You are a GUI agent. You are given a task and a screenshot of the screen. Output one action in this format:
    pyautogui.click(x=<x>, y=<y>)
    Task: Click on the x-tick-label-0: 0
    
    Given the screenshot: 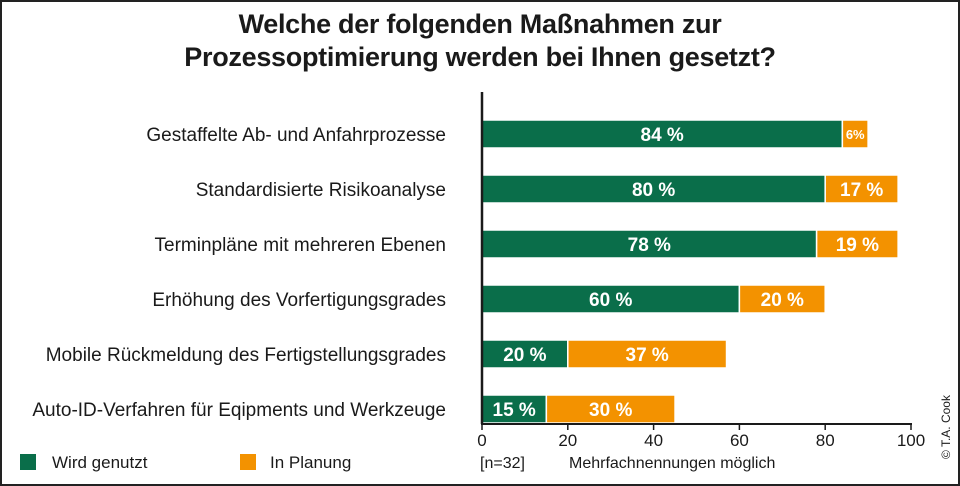 What is the action you would take?
    pyautogui.click(x=481, y=440)
    